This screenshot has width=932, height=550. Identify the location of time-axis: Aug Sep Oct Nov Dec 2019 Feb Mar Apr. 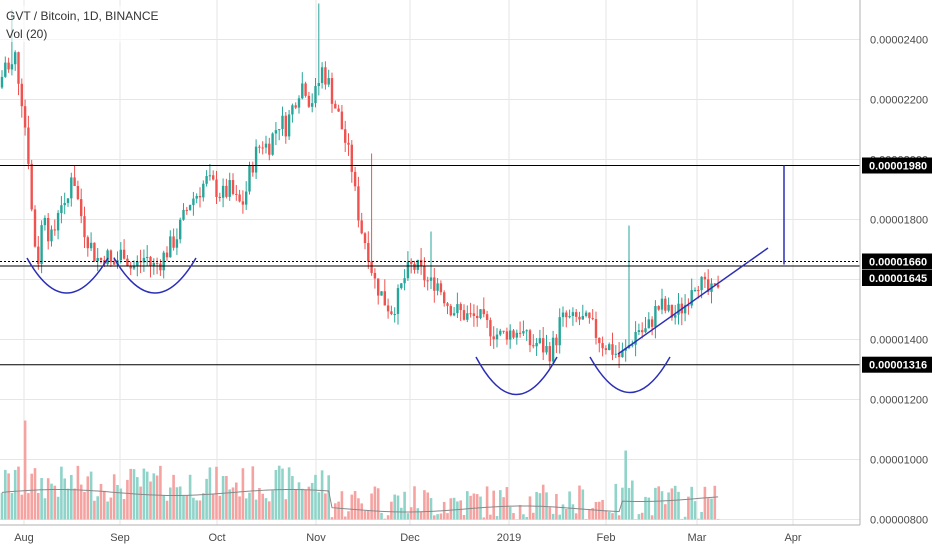
(408, 538).